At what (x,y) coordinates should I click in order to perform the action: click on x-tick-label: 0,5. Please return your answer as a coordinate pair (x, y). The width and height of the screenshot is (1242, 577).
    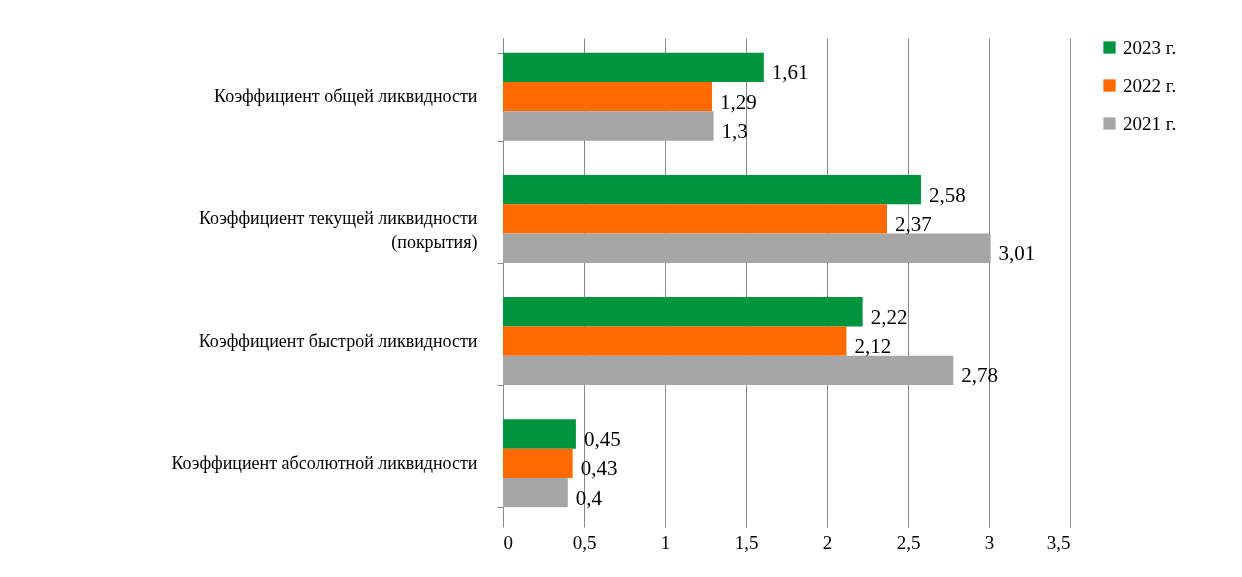
    Looking at the image, I should click on (584, 542).